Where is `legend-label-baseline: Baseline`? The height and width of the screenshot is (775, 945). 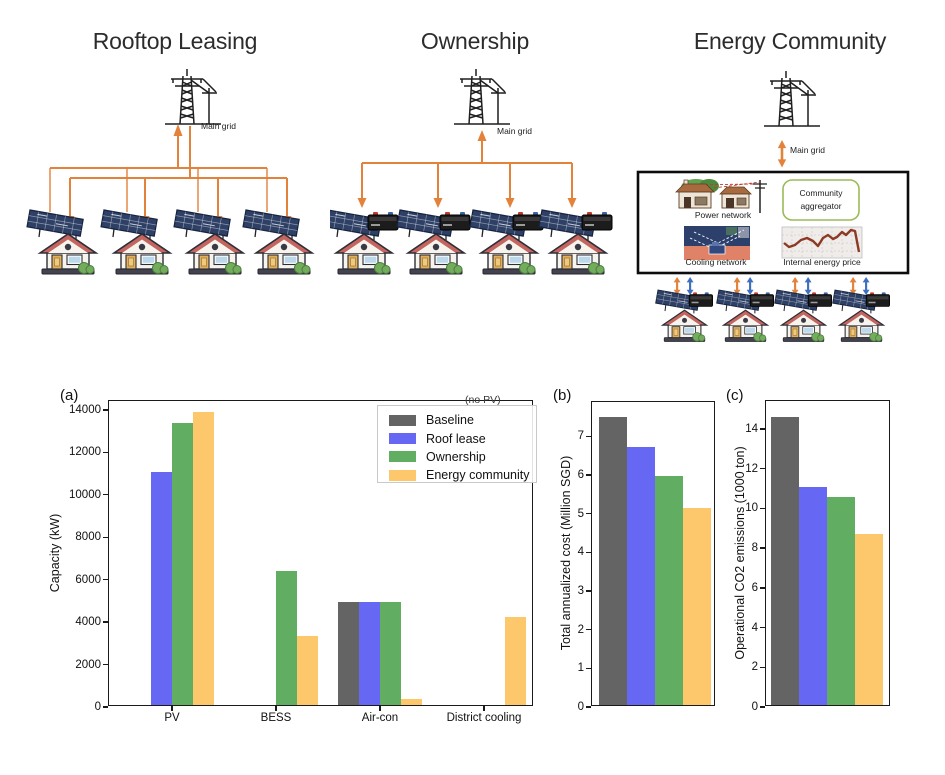 legend-label-baseline: Baseline is located at coordinates (450, 420).